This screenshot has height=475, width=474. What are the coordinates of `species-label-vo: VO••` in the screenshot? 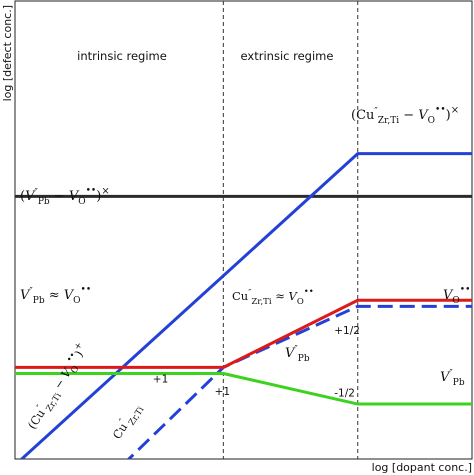 It's located at (456, 295).